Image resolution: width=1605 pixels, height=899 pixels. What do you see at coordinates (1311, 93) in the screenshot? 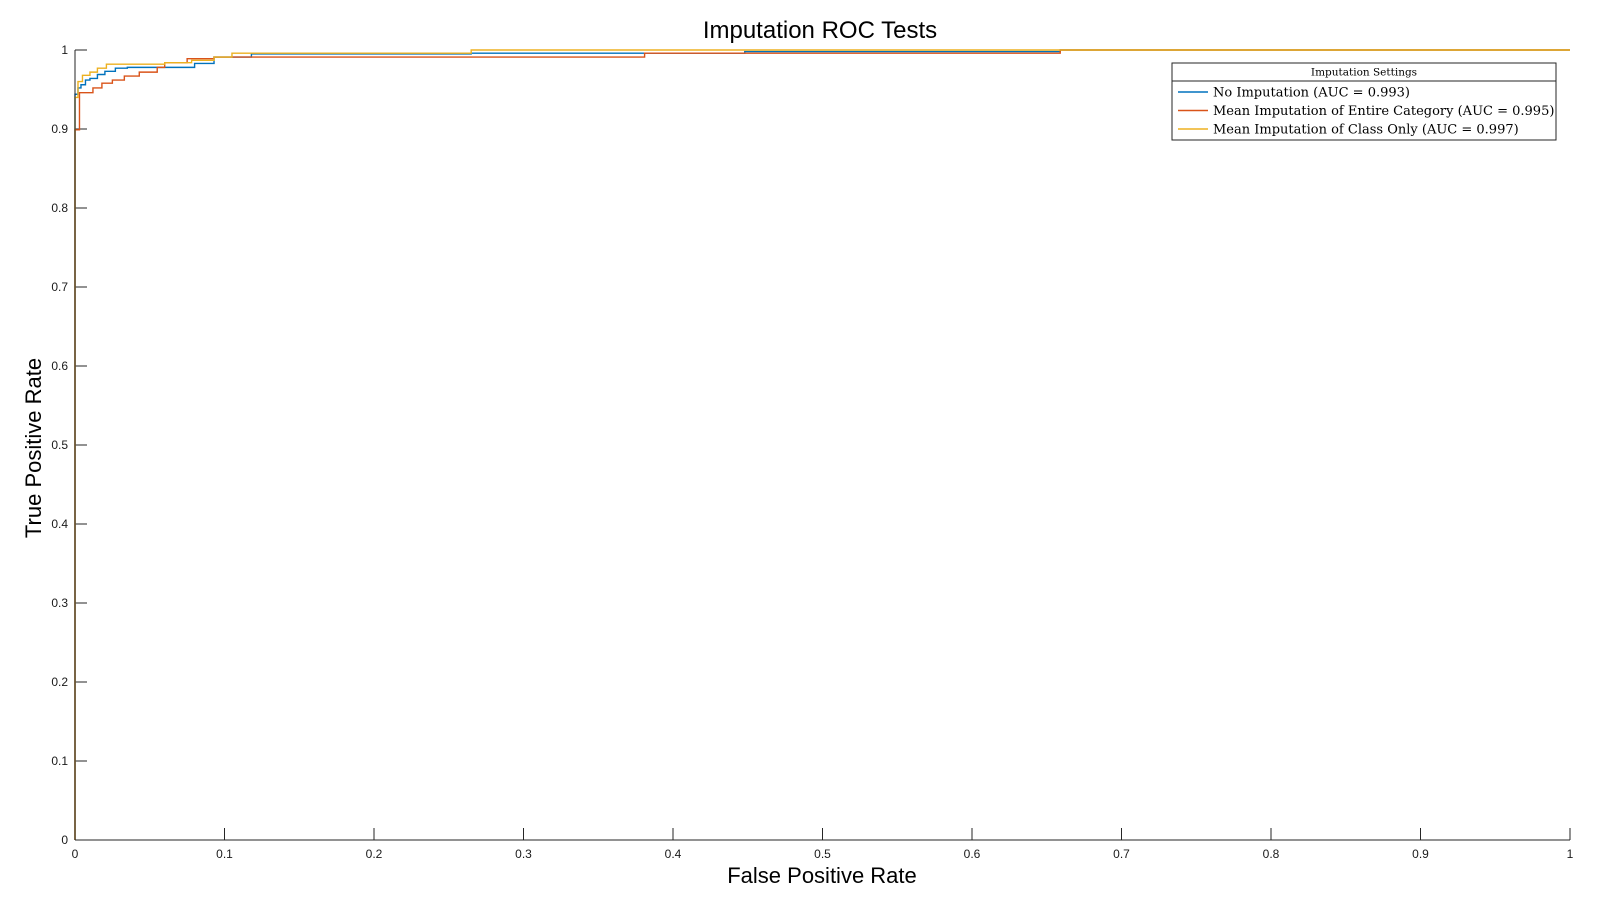
I see `legend-label-1: No Imputation (AUC = 0.993)` at bounding box center [1311, 93].